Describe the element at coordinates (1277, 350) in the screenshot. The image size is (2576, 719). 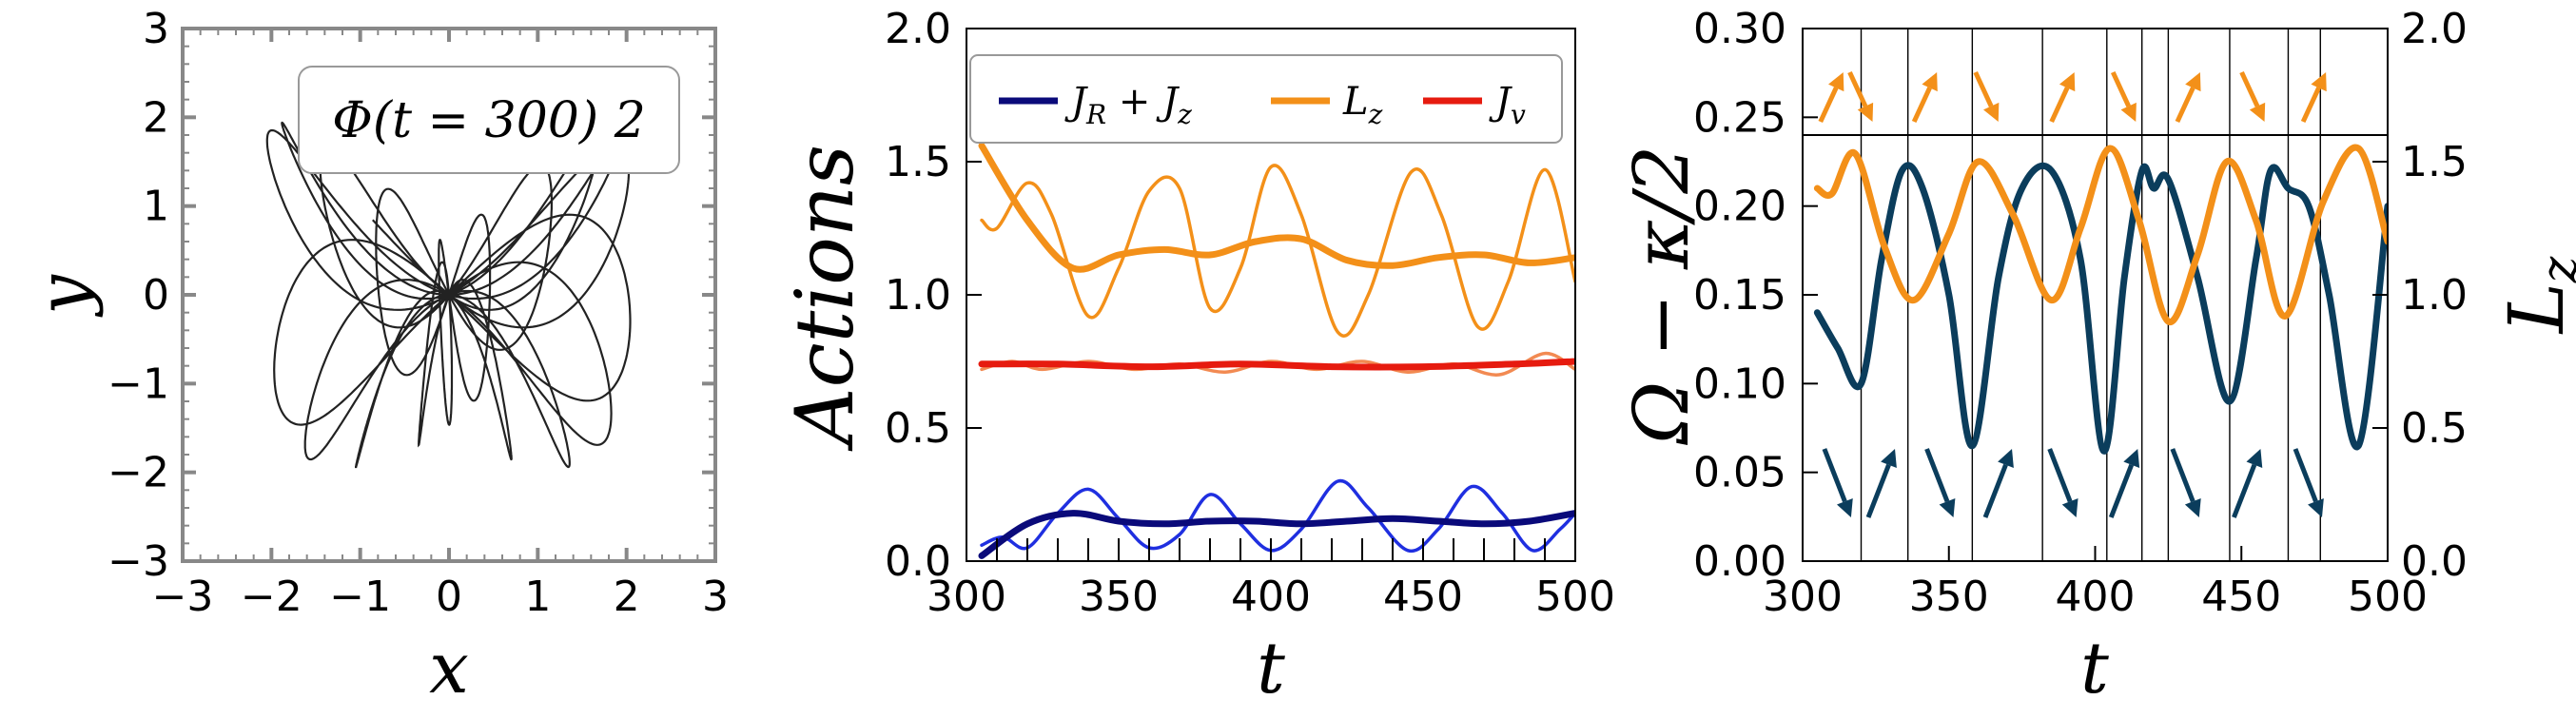
I see `actions-plot-area` at that location.